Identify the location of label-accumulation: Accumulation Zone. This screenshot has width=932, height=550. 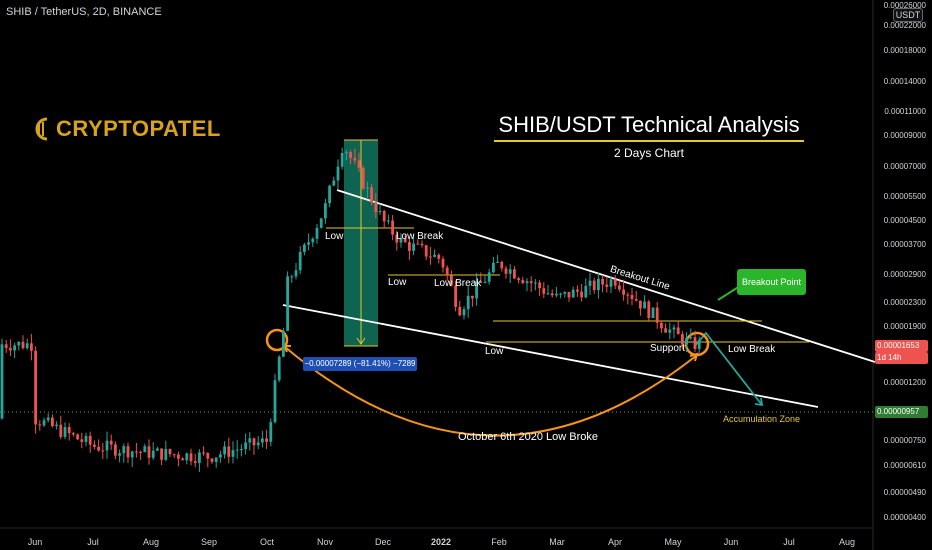
(762, 419).